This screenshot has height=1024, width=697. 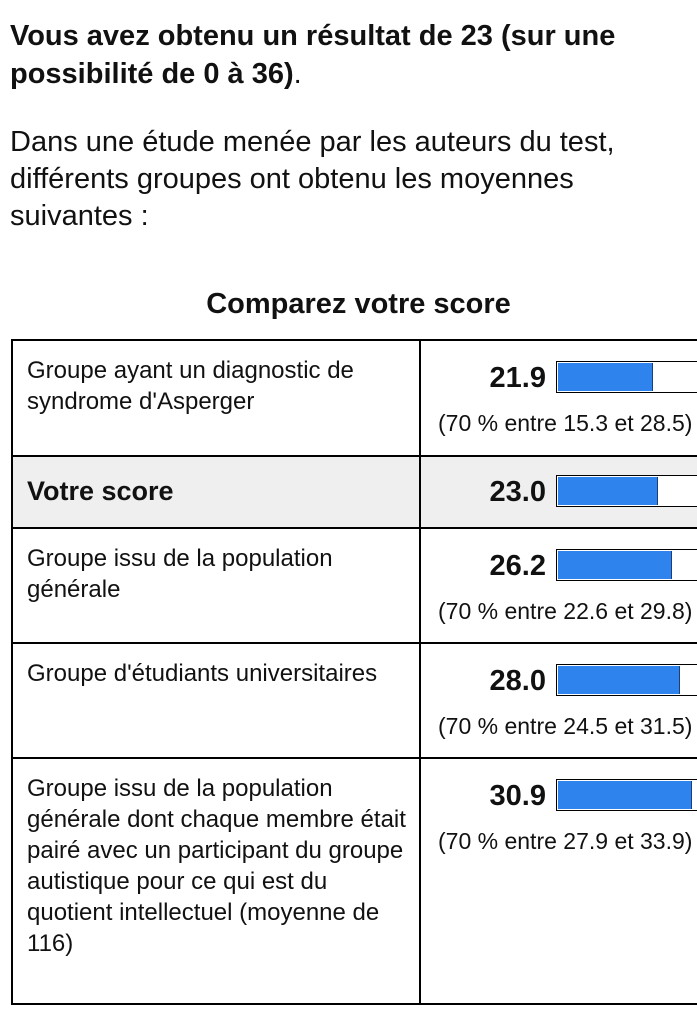 What do you see at coordinates (517, 492) in the screenshot?
I see `score-value: 23.0` at bounding box center [517, 492].